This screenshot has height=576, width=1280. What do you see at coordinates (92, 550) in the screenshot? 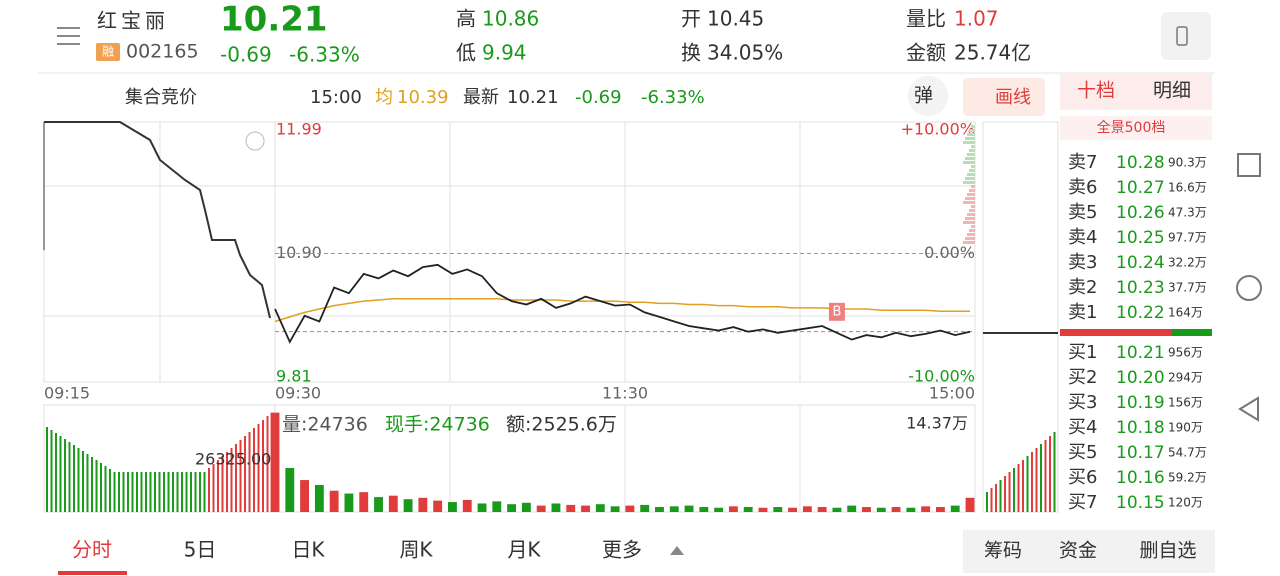
I see `bottom-tab: 分时` at bounding box center [92, 550].